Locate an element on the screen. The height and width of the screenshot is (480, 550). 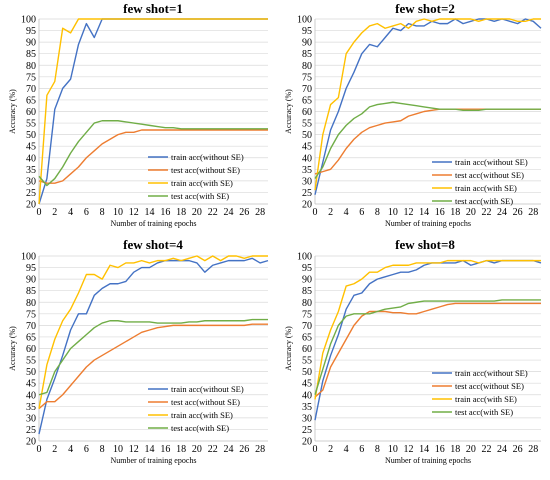
legend-label: train acc(with SE) is located at coordinates (486, 399).